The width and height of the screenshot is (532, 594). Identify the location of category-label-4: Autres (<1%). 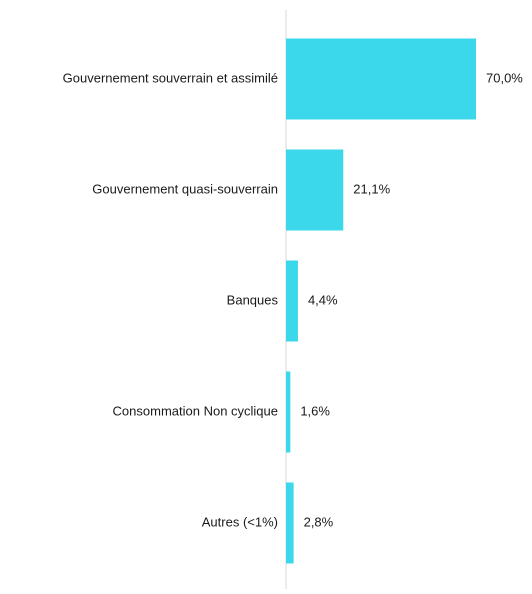
(240, 521).